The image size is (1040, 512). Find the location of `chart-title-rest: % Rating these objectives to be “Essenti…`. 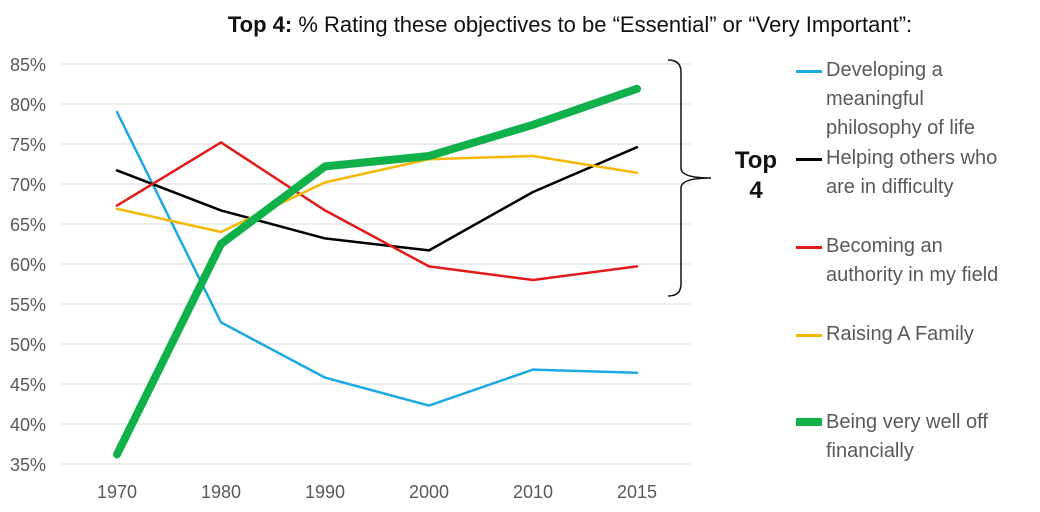

chart-title-rest: % Rating these objectives to be “Essenti… is located at coordinates (602, 24).